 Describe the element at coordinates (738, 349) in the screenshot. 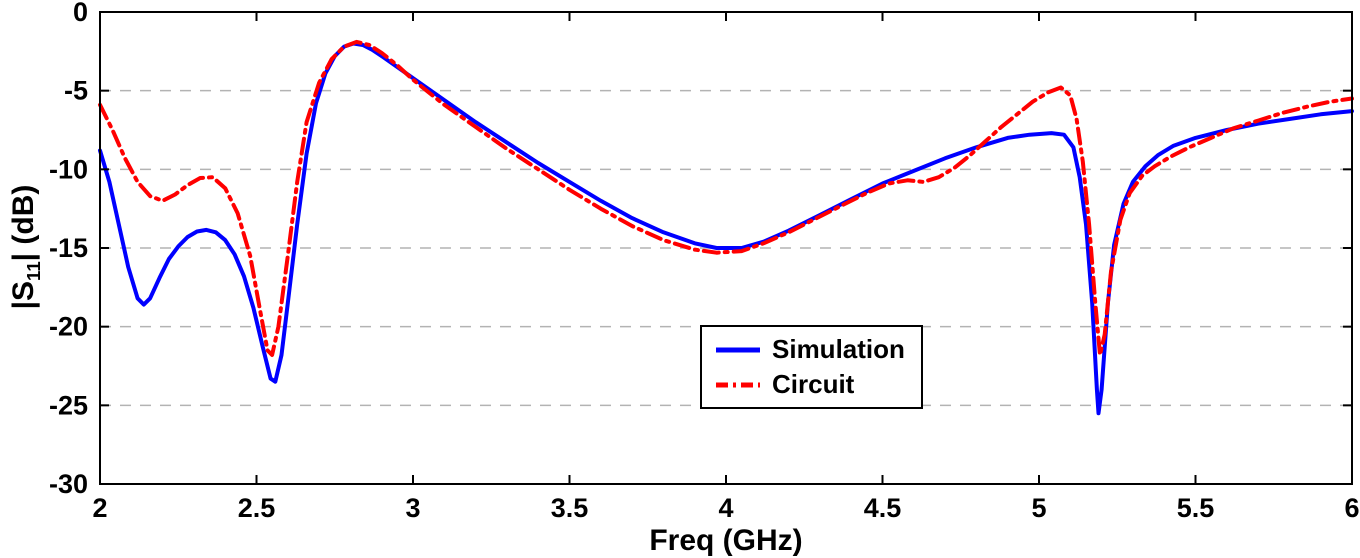

I see `simulation-line-sample` at that location.